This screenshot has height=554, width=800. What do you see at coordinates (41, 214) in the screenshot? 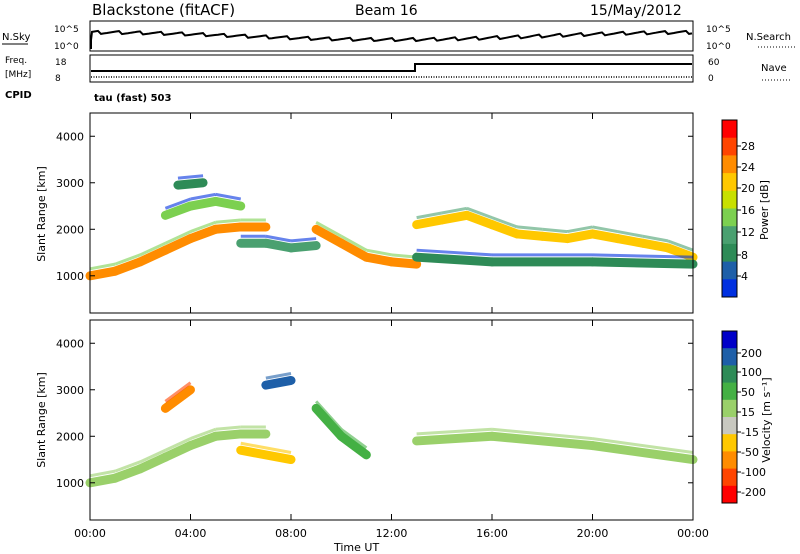
I see `power-y-label: Slant Range [km]` at bounding box center [41, 214].